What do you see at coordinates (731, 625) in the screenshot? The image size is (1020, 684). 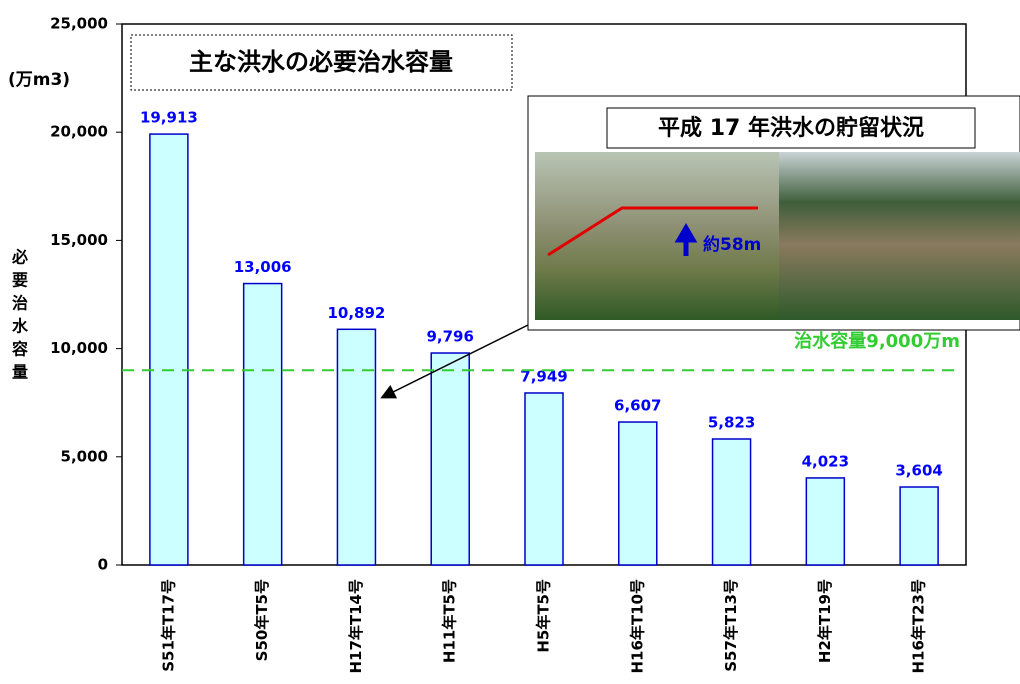 I see `x-tick-label: S57年T13号` at bounding box center [731, 625].